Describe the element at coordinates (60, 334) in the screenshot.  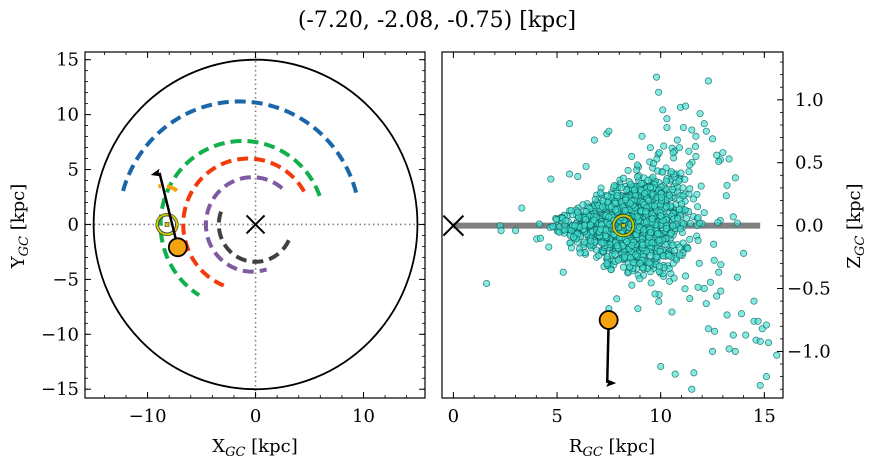
I see `y-tick-label: −10` at that location.